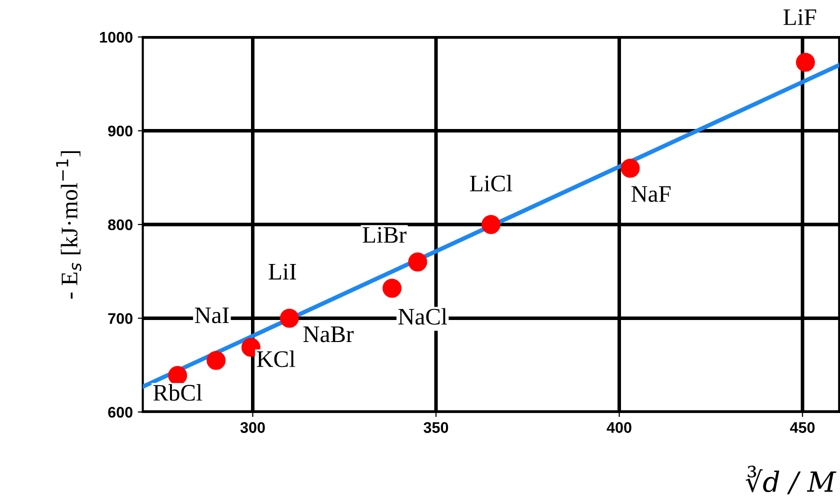 Image resolution: width=840 pixels, height=500 pixels. I want to click on annotation: LiI, so click(282, 272).